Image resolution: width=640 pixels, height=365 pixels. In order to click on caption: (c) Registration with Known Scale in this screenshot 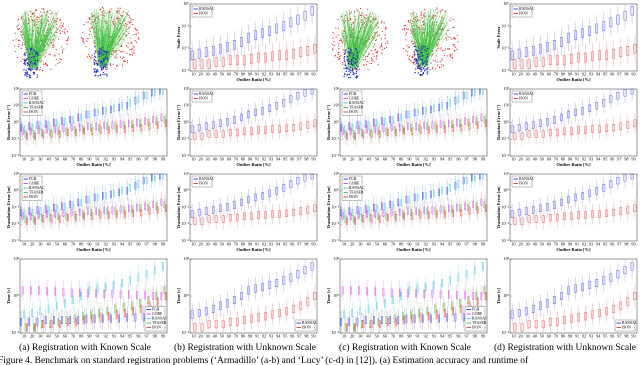, I will do `click(405, 347)`.